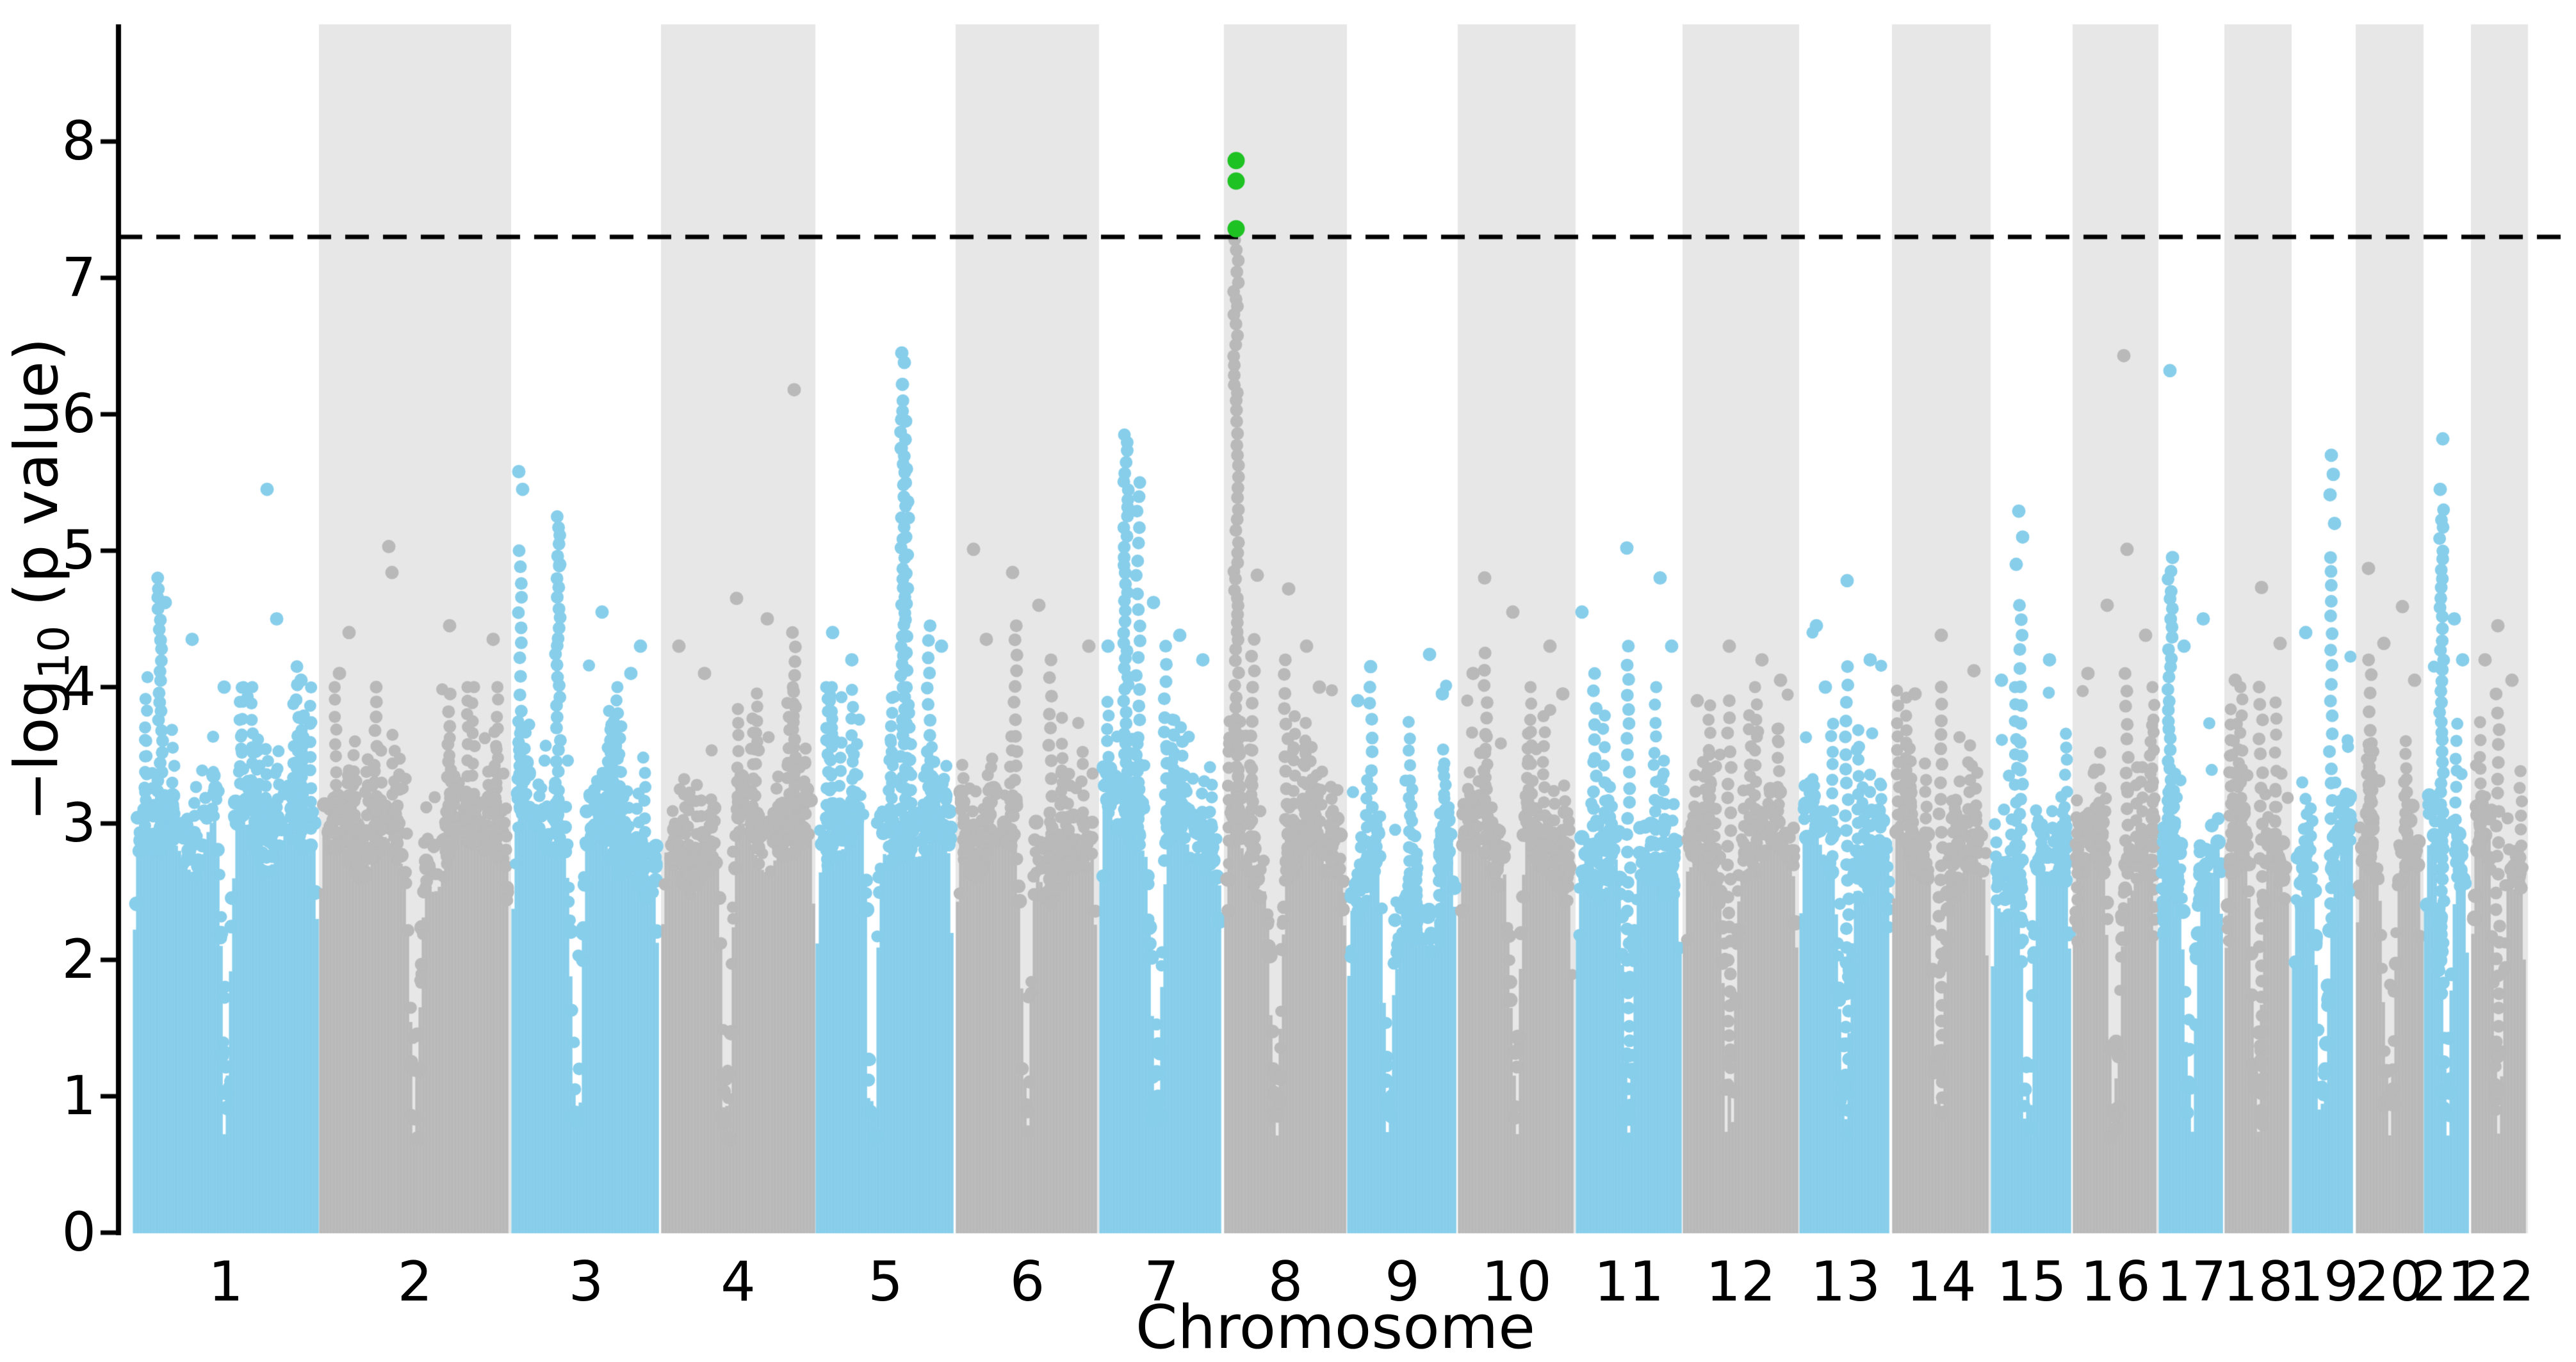 The height and width of the screenshot is (1362, 2576). Describe the element at coordinates (37, 482) in the screenshot. I see `y-axis-title-suffix: (p value)` at that location.